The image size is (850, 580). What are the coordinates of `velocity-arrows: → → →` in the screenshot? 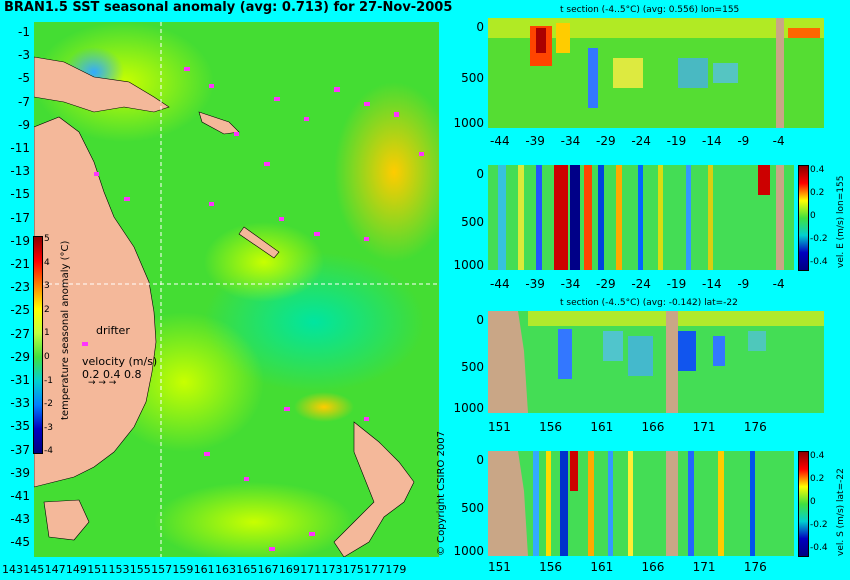 It's located at (102, 383).